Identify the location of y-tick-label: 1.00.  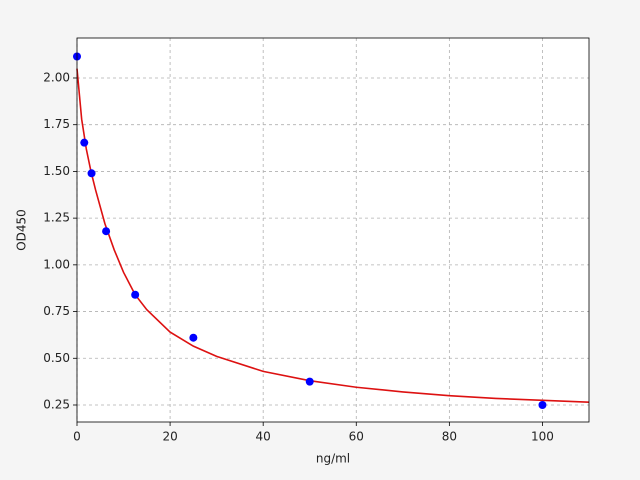
(56, 264).